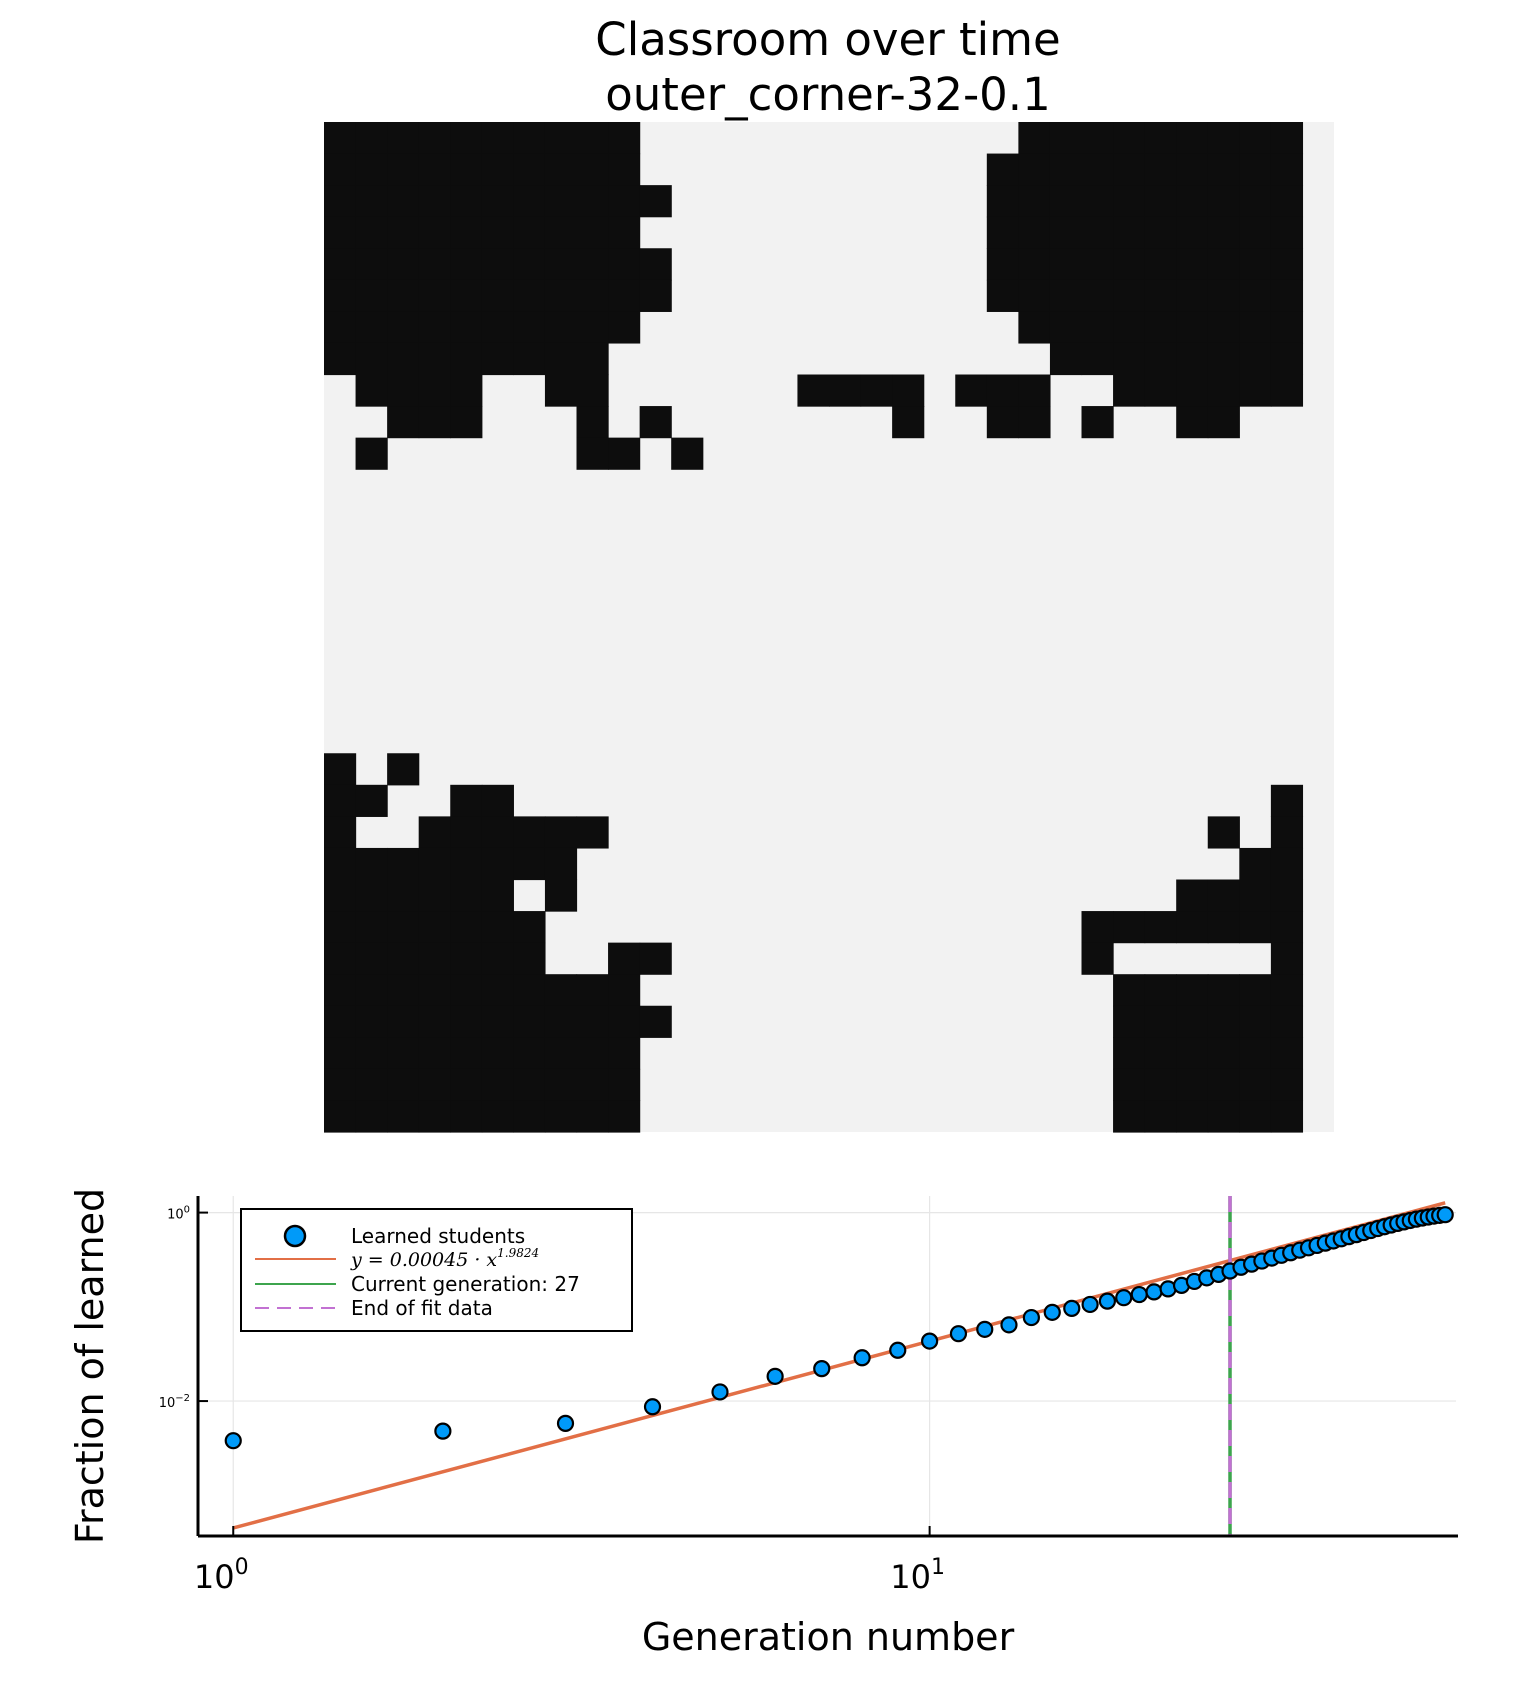  Describe the element at coordinates (178, 1214) in the screenshot. I see `y-tick-label: 10⁰` at that location.